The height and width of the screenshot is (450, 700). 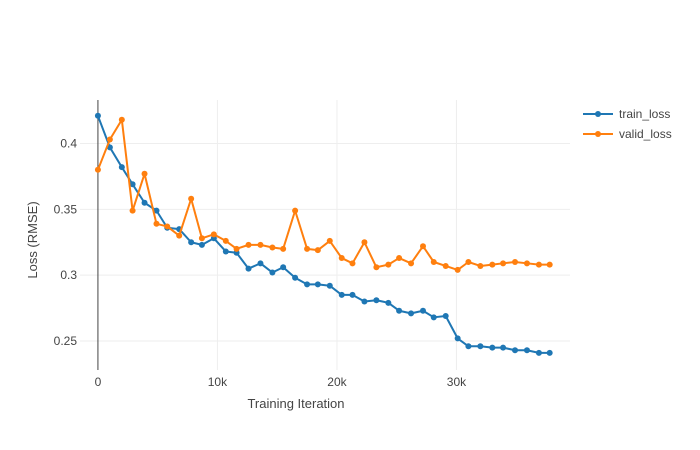 I want to click on y-axis-title: Loss (RMSE), so click(x=32, y=239).